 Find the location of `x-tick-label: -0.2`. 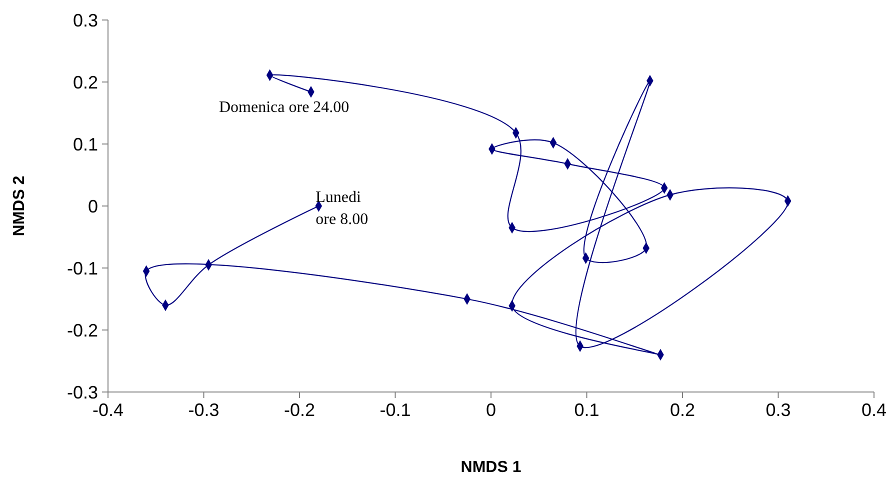

x-tick-label: -0.2 is located at coordinates (300, 410).